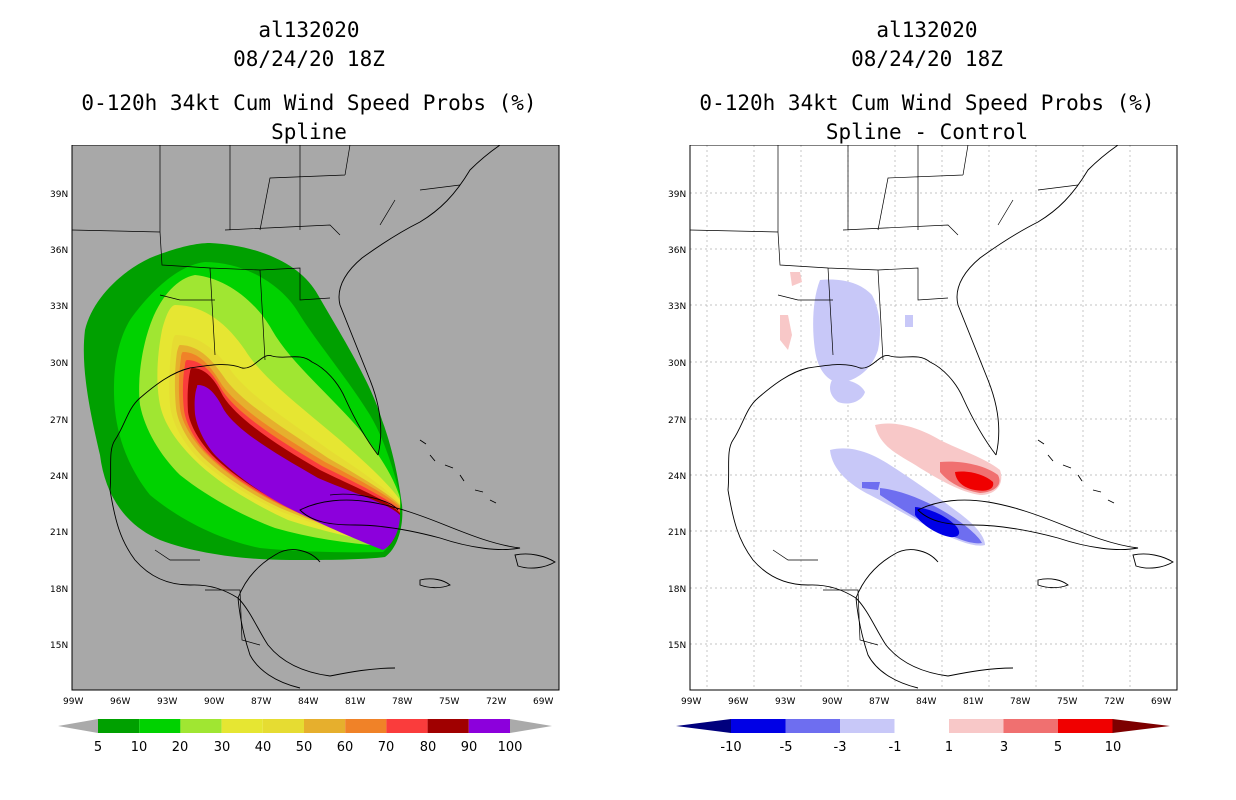 Image resolution: width=1236 pixels, height=800 pixels. I want to click on lon-label-72w: 72W, so click(1114, 702).